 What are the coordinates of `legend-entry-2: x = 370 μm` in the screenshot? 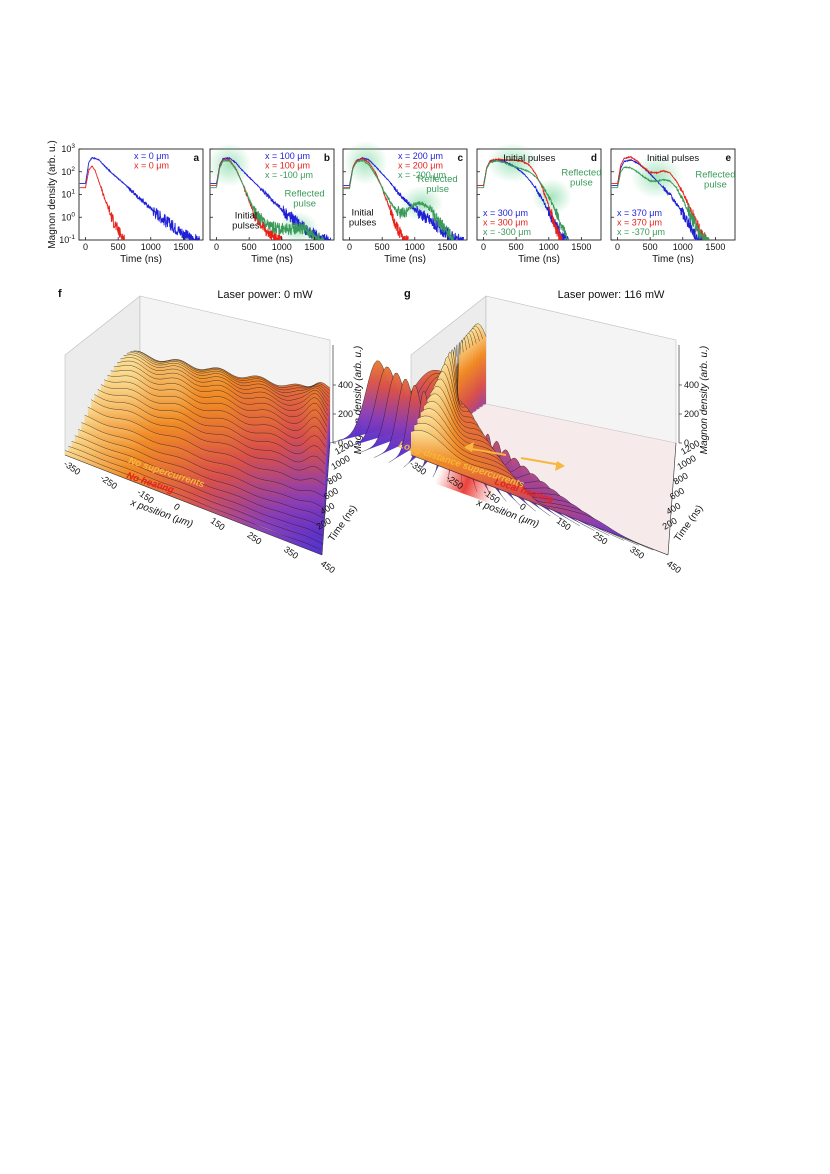 It's located at (639, 223).